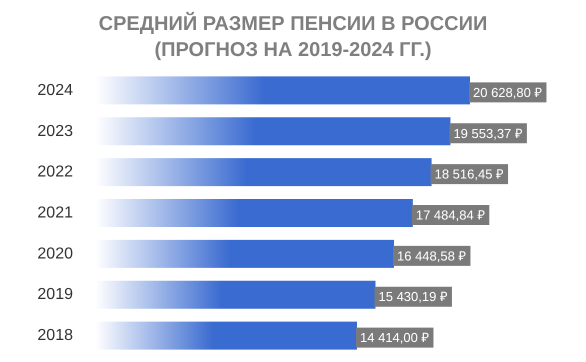  I want to click on y-tick-label: 2023, so click(55, 131).